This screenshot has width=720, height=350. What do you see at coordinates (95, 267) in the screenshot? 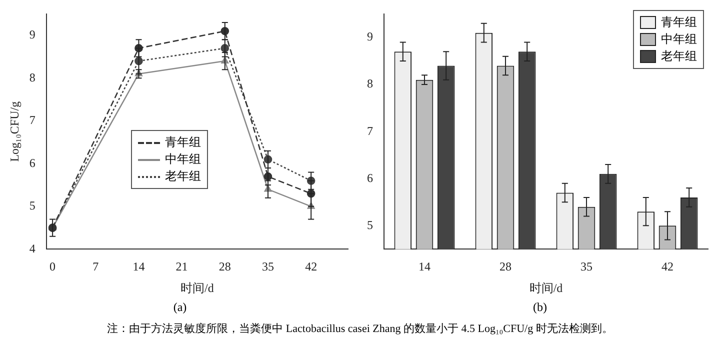
I see `x-tick-label: 7` at bounding box center [95, 267].